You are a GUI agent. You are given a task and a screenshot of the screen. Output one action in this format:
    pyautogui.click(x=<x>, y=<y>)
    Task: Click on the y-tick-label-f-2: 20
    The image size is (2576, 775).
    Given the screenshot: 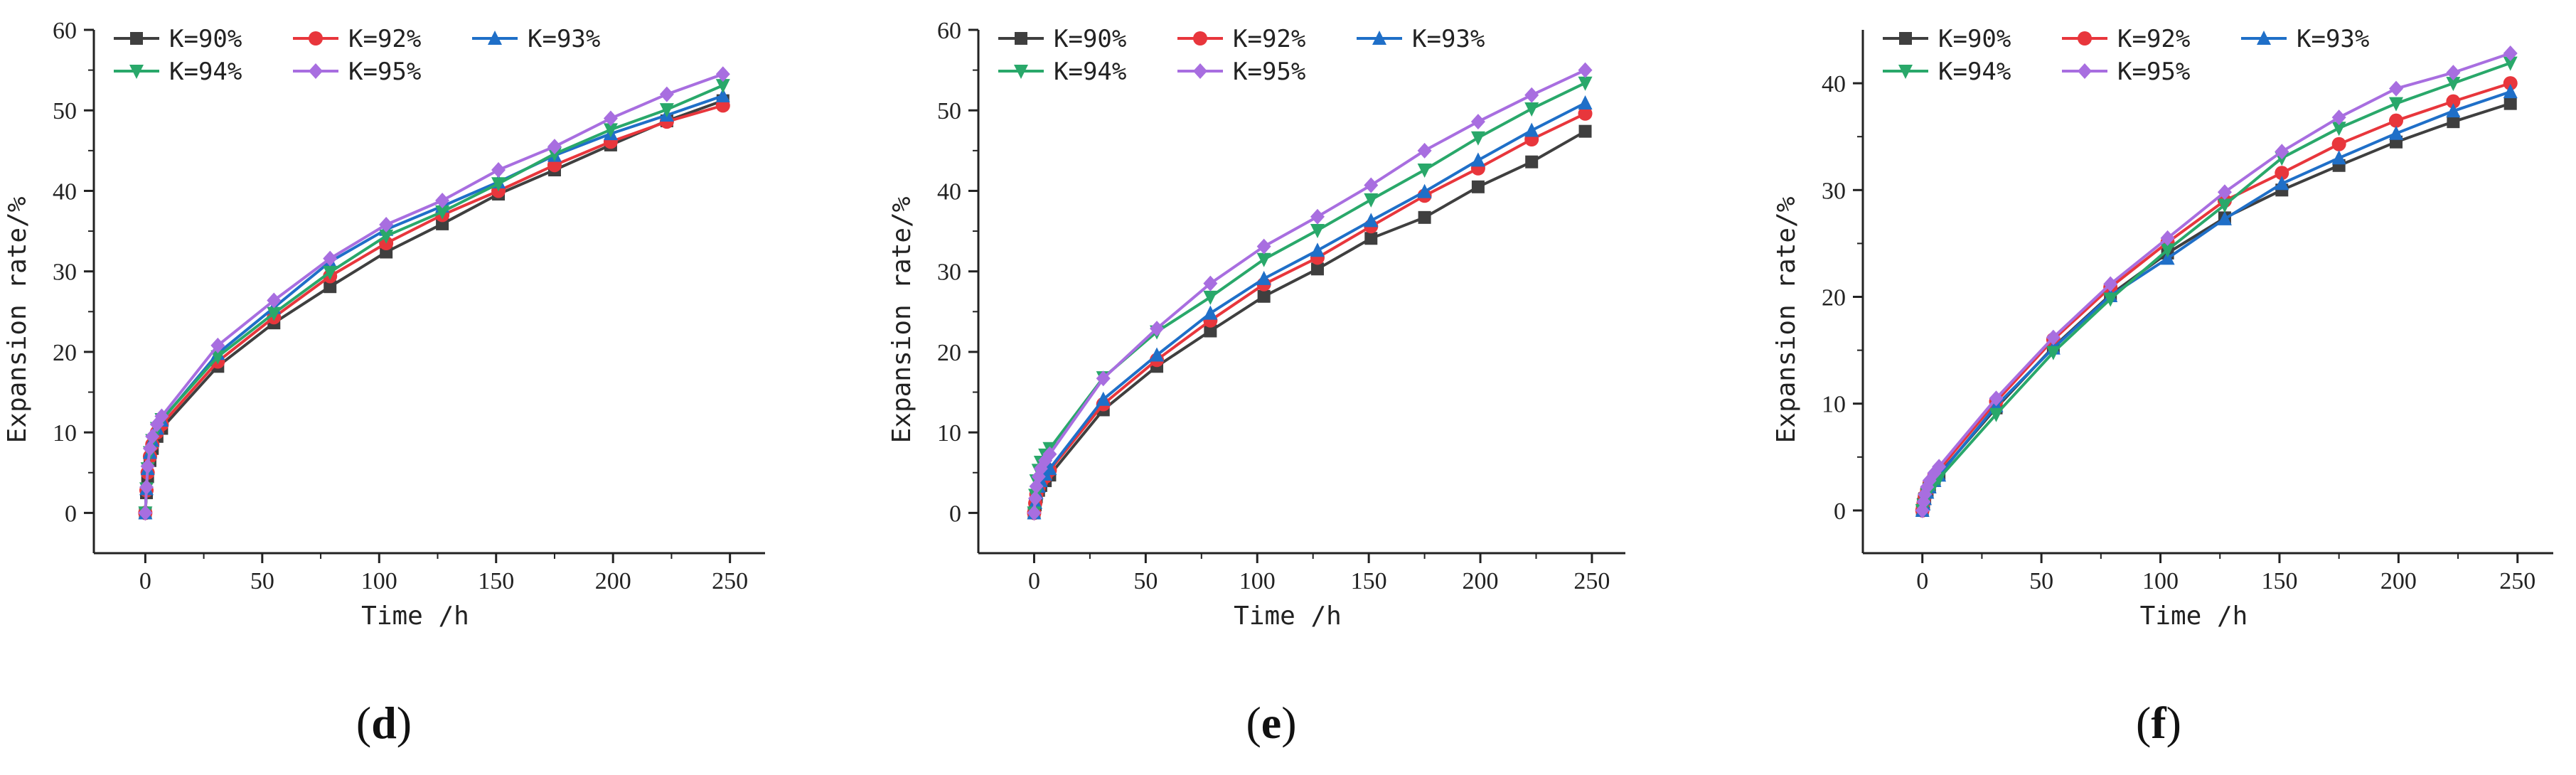 What is the action you would take?
    pyautogui.click(x=1834, y=298)
    